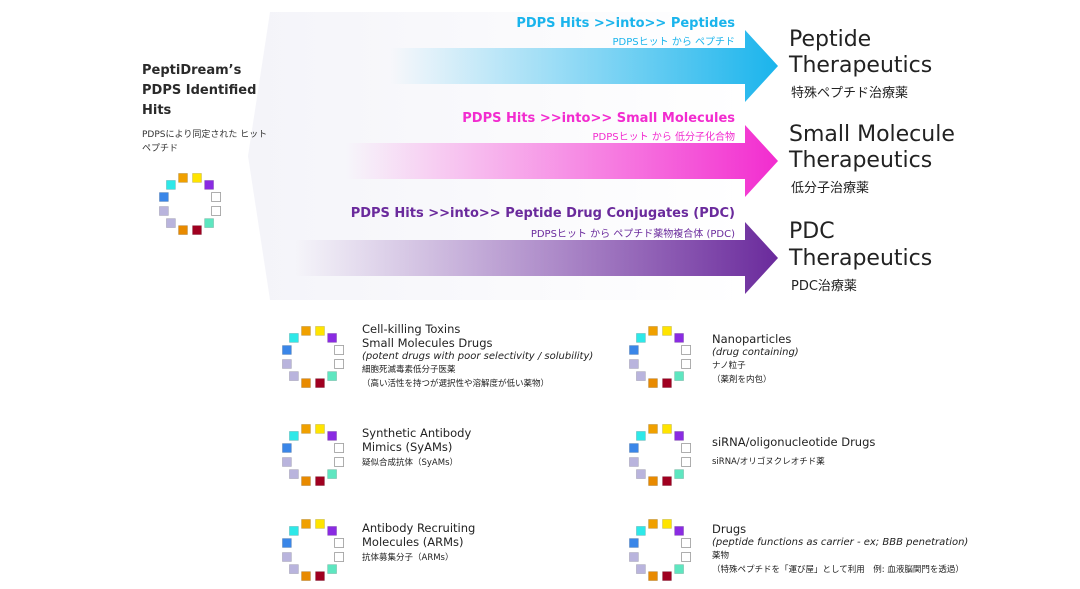 This screenshot has width=1080, height=589. What do you see at coordinates (419, 528) in the screenshot?
I see `category-title-line: Antibody Recruiting` at bounding box center [419, 528].